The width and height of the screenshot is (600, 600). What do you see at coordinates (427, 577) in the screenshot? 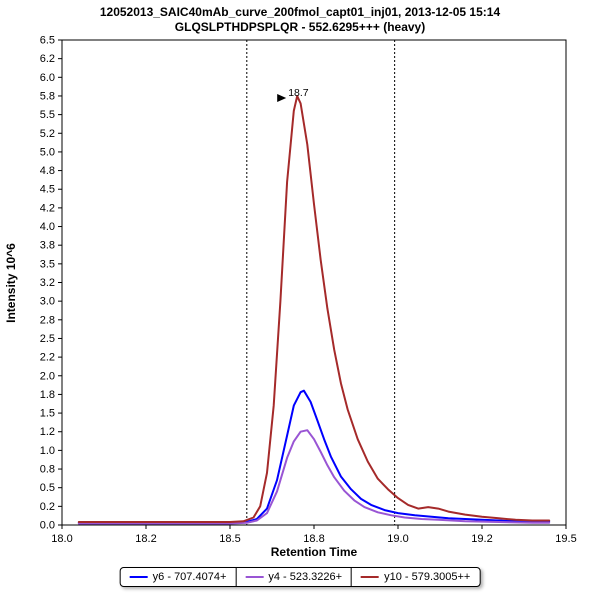
I see `y10-legend-label: y10 - 579.3005++` at bounding box center [427, 577].